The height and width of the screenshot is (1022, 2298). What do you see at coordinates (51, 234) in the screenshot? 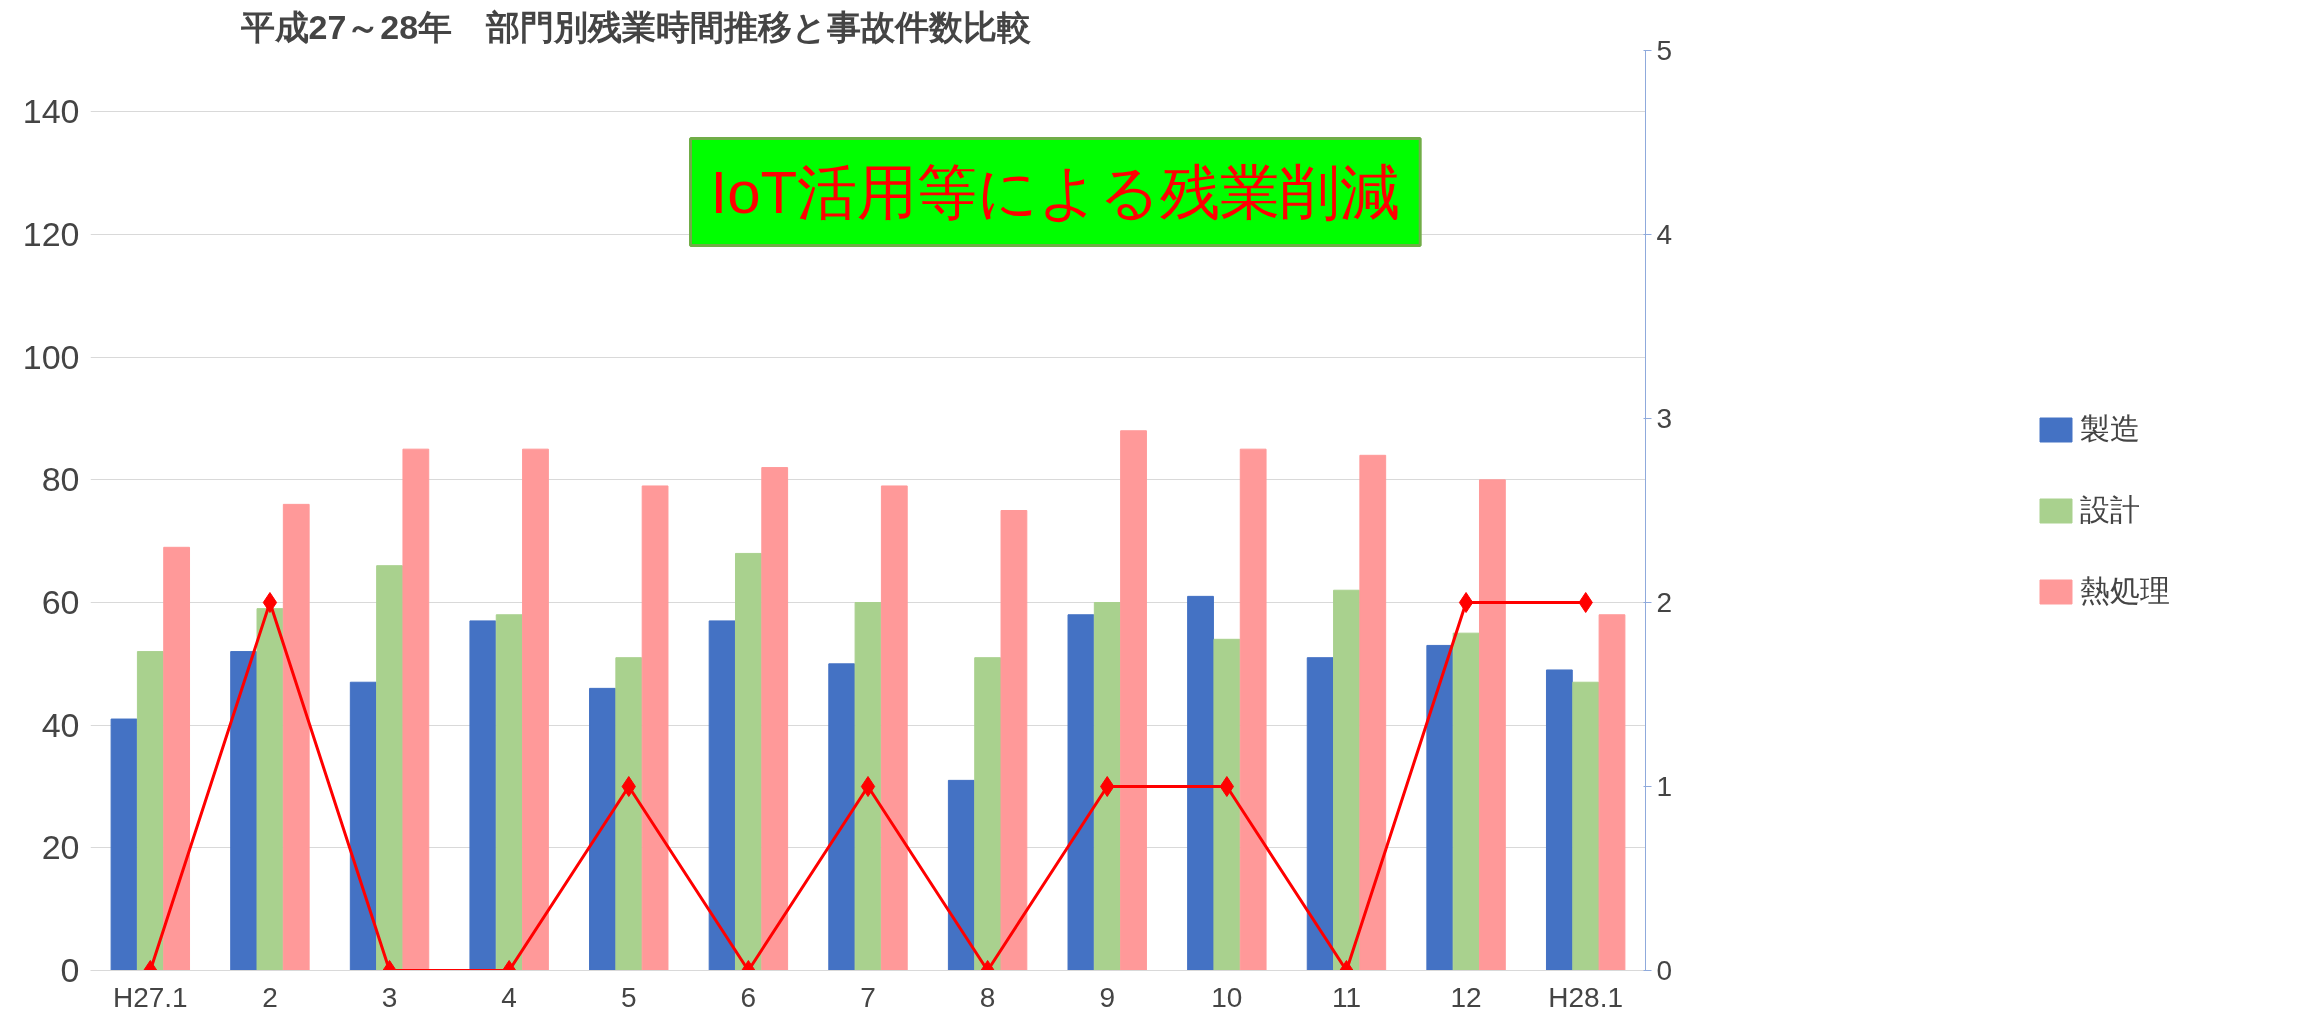
I see `y-tick-label: 120` at bounding box center [51, 234].